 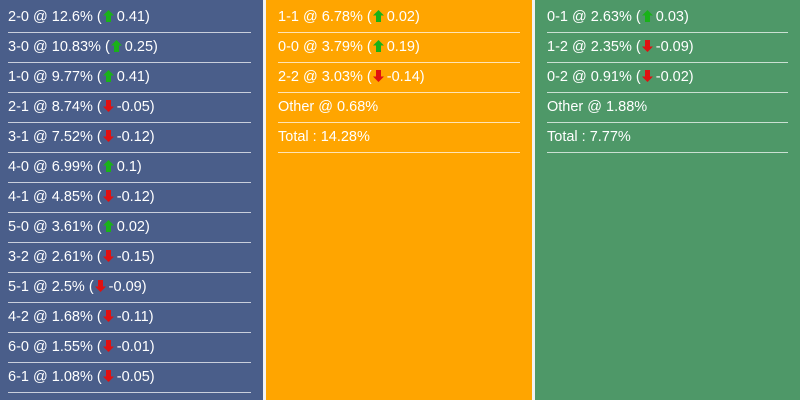 I want to click on score-percent: 4.85%, so click(x=72, y=197).